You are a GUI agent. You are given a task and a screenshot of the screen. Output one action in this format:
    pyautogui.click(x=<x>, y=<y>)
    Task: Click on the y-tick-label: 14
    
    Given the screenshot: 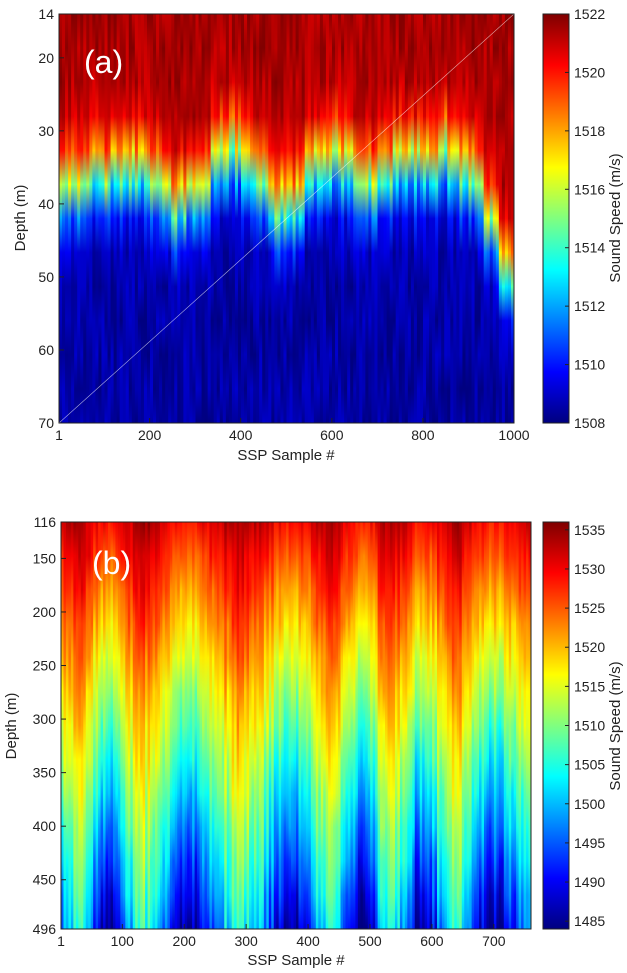 What is the action you would take?
    pyautogui.click(x=46, y=14)
    